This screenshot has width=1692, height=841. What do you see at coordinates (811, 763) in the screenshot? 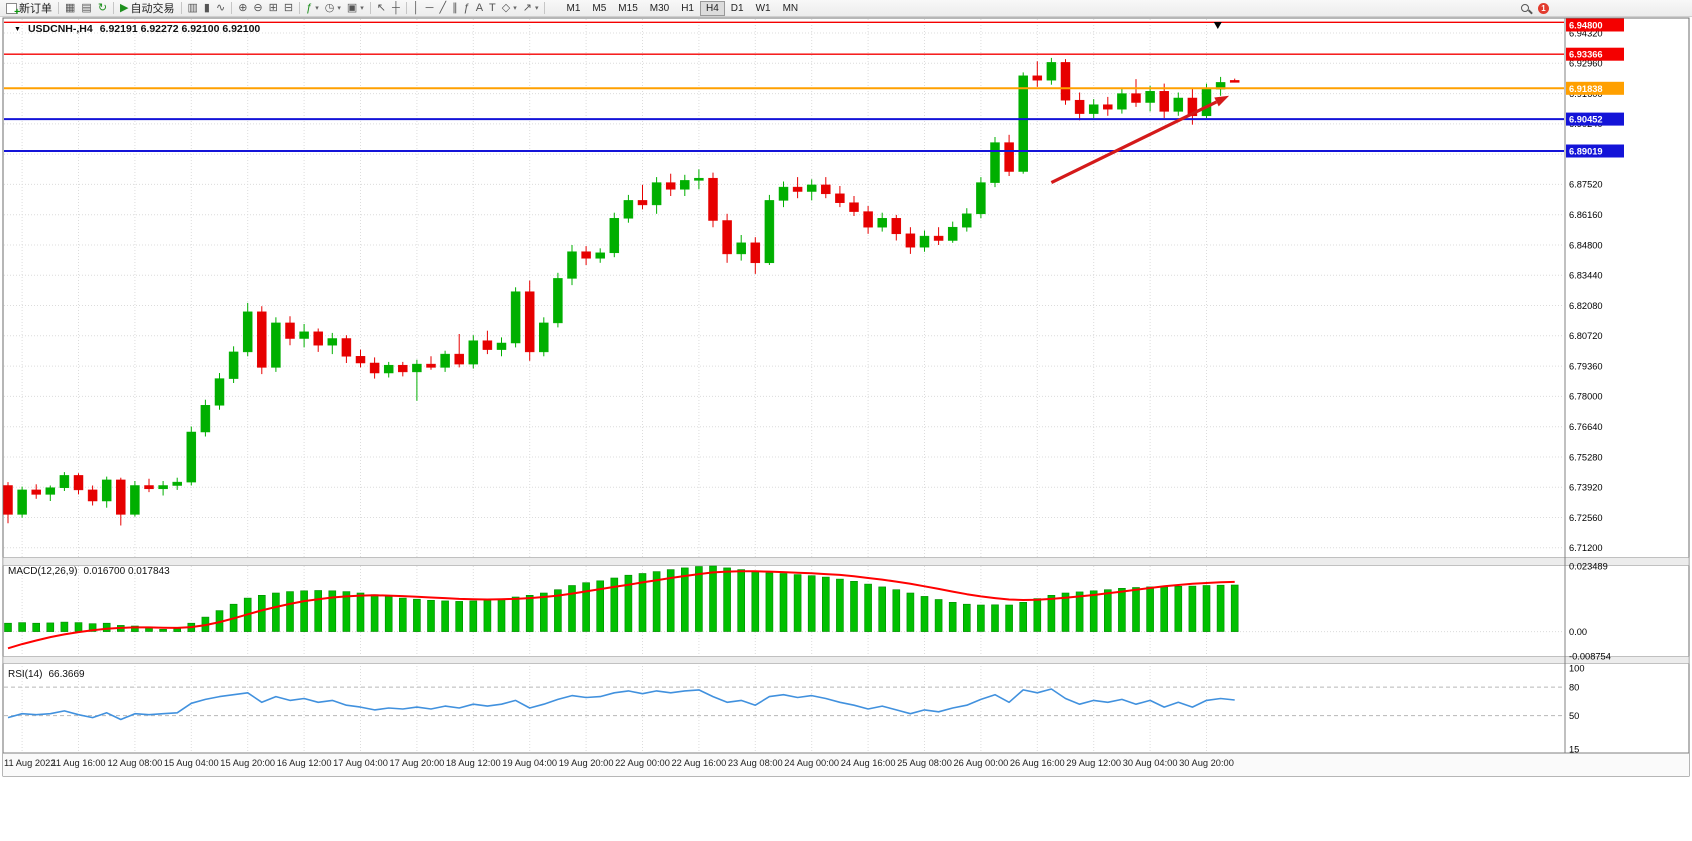
I see `svg-text: 24 Aug 00:00` at bounding box center [811, 763].